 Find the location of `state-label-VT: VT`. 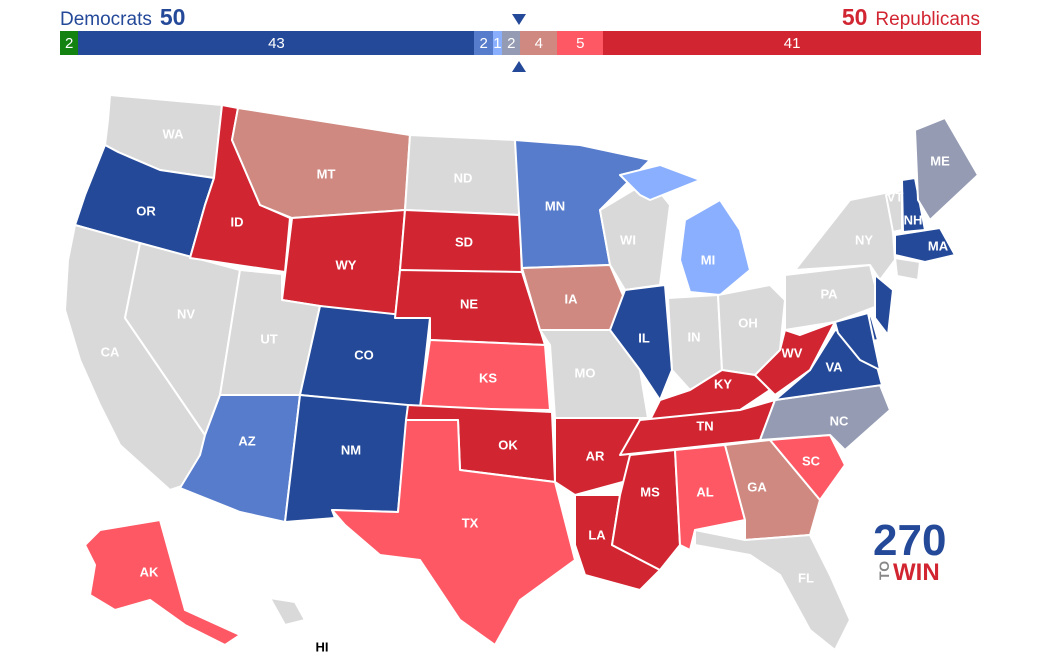

state-label-VT: VT is located at coordinates (895, 196).